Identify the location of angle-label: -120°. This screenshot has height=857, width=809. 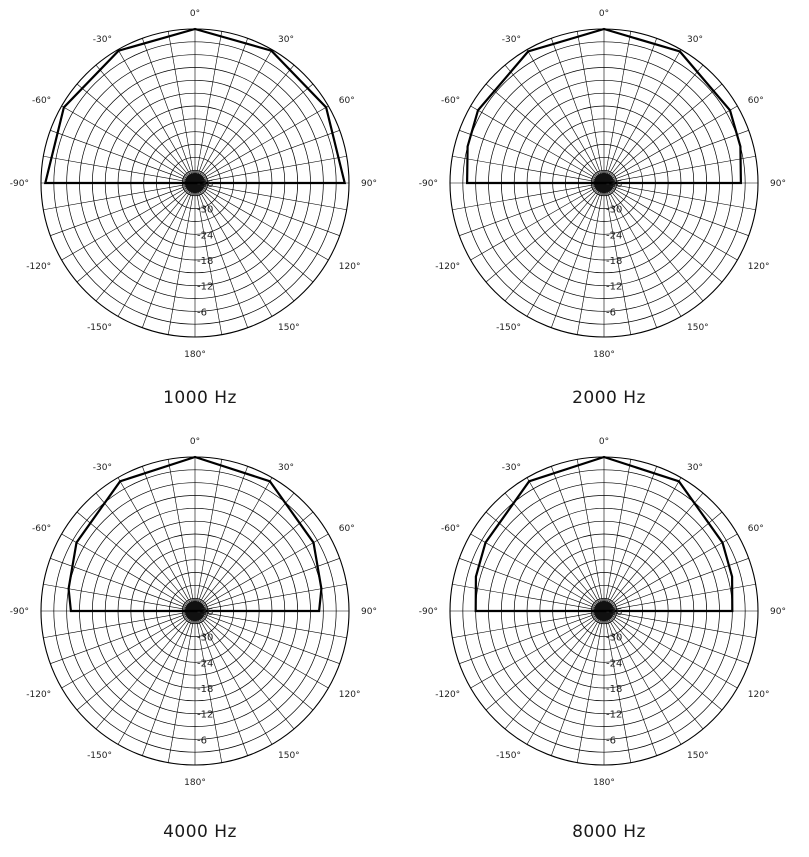
(38, 267).